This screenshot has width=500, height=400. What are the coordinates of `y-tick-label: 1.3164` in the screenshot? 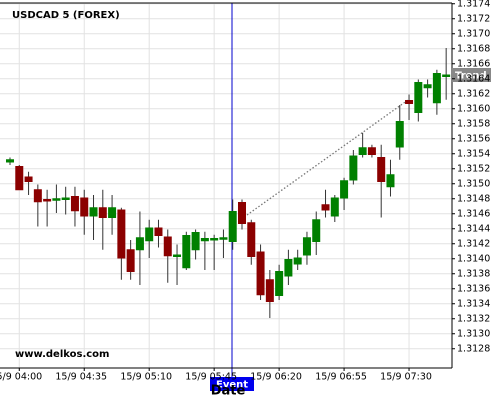 It's located at (473, 78).